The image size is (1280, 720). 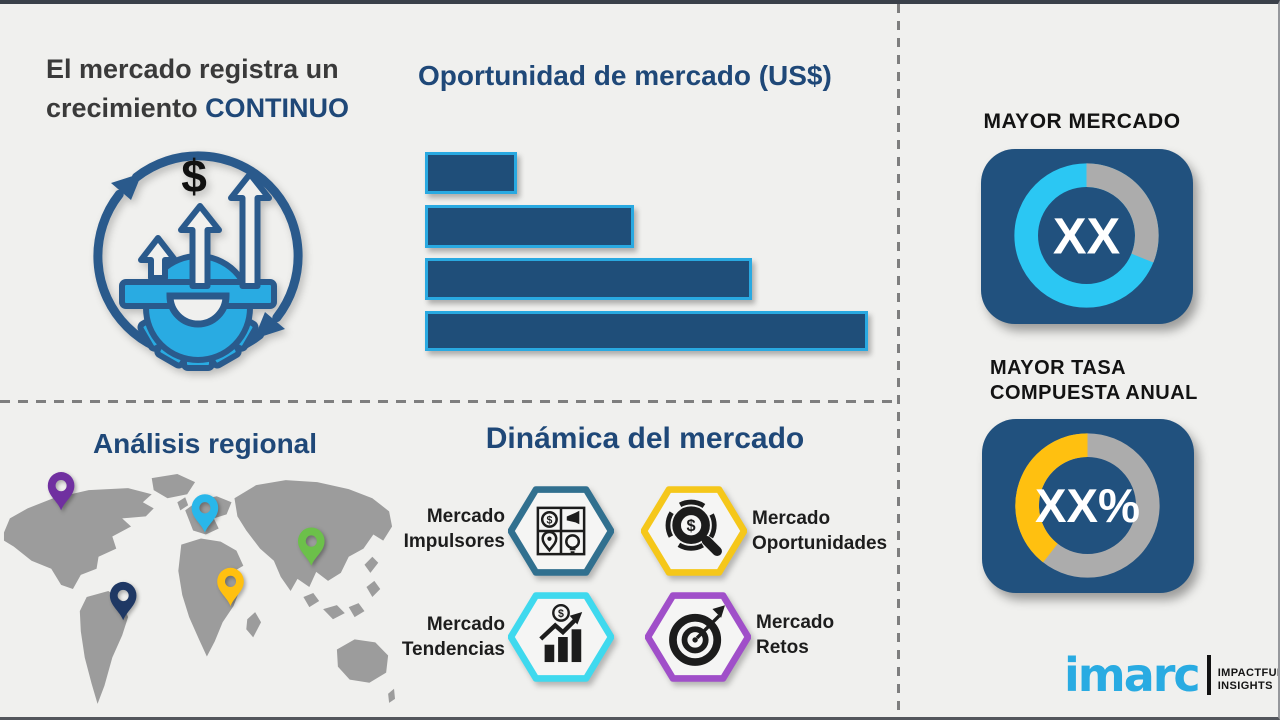 What do you see at coordinates (1094, 393) in the screenshot?
I see `cagr-title-line2: COMPUESTA ANUAL` at bounding box center [1094, 393].